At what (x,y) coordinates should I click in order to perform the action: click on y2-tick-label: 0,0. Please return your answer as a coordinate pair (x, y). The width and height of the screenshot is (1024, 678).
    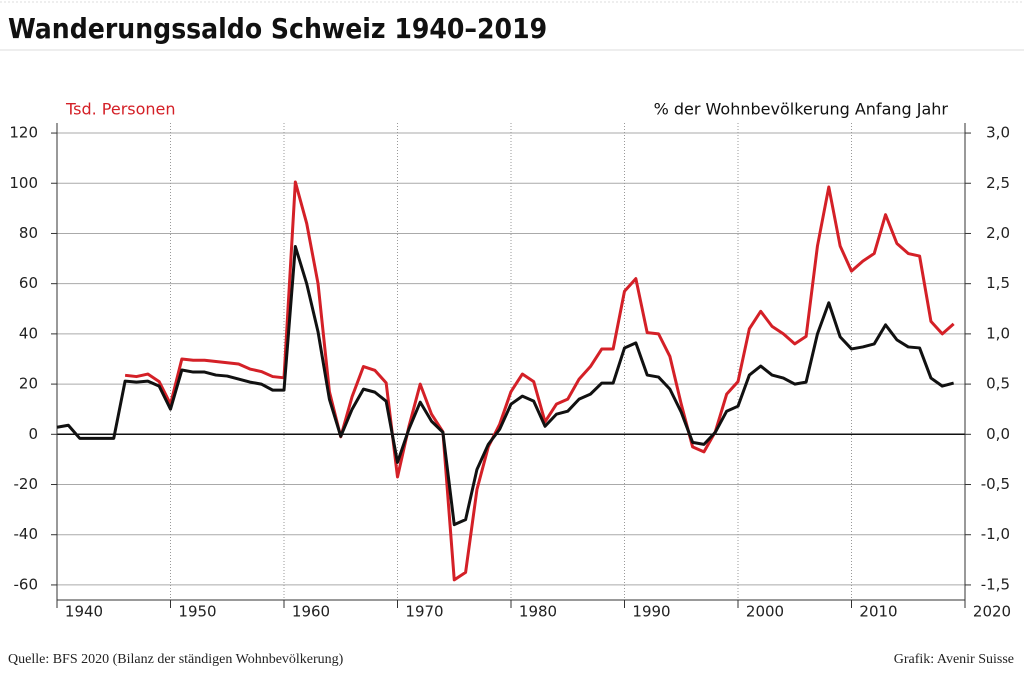
    Looking at the image, I should click on (998, 434).